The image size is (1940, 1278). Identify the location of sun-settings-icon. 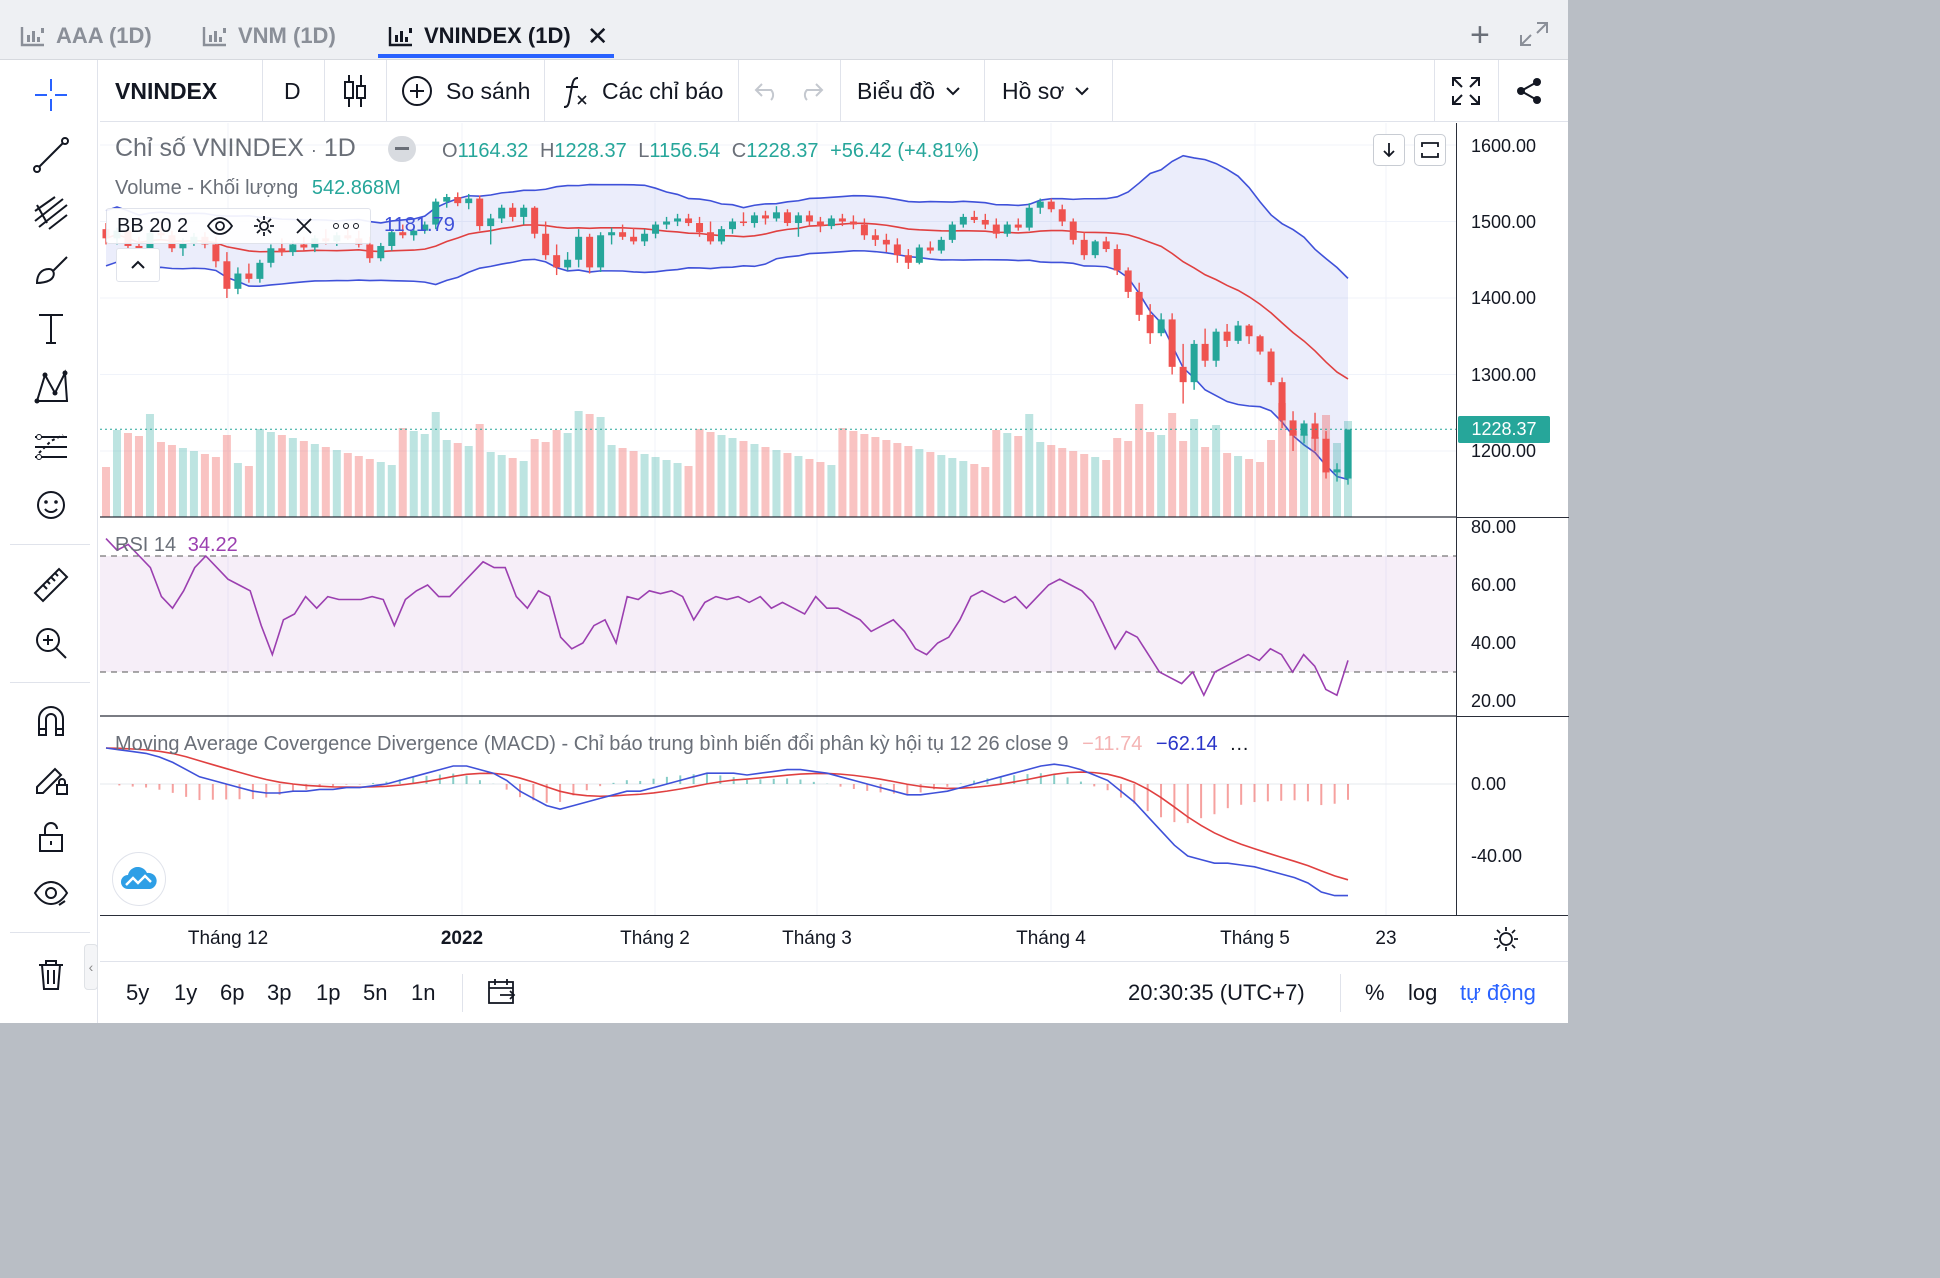
(1506, 939).